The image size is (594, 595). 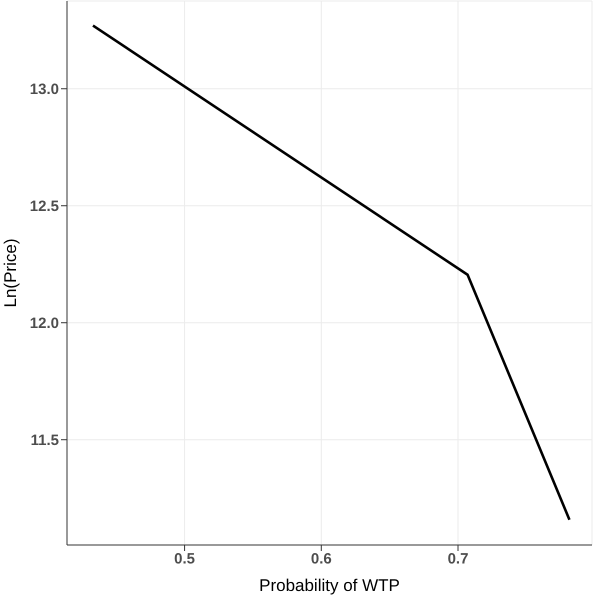 What do you see at coordinates (321, 559) in the screenshot?
I see `x-tick-label: 0.6` at bounding box center [321, 559].